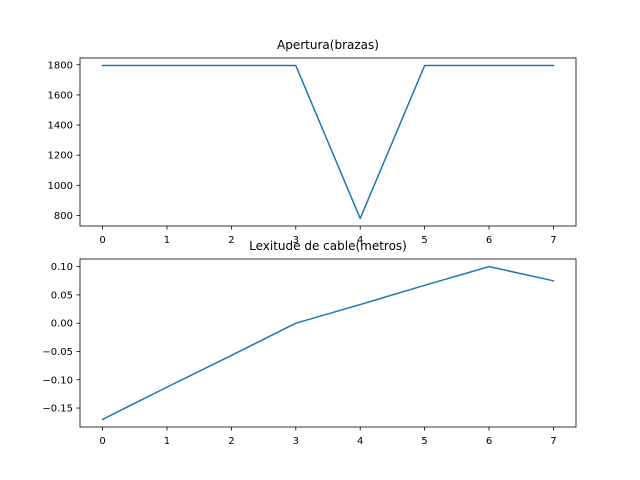 Image resolution: width=640 pixels, height=480 pixels. What do you see at coordinates (328, 45) in the screenshot?
I see `chart-title: Apertura(brazas)` at bounding box center [328, 45].